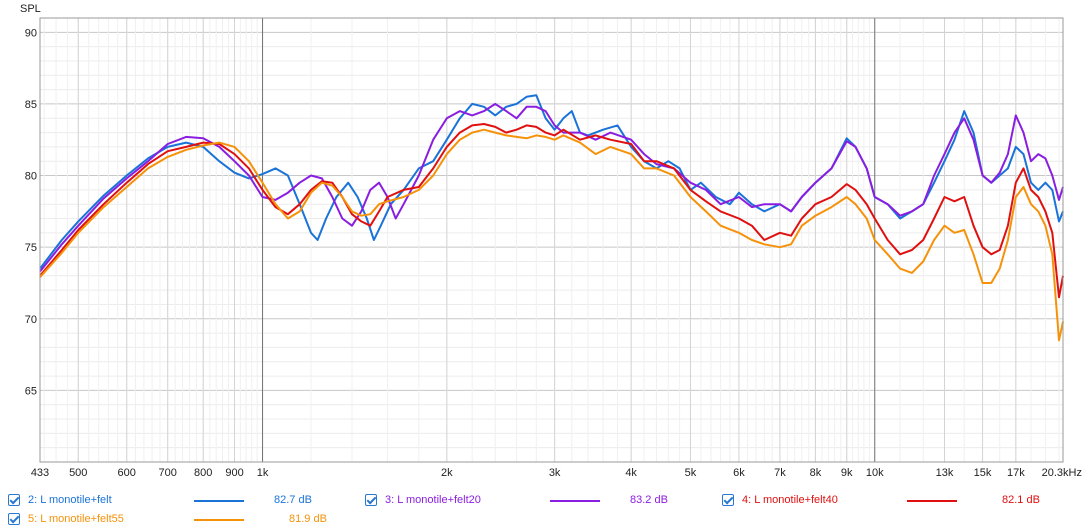 The height and width of the screenshot is (532, 1084). What do you see at coordinates (31, 177) in the screenshot?
I see `y-tick-label: 80` at bounding box center [31, 177].